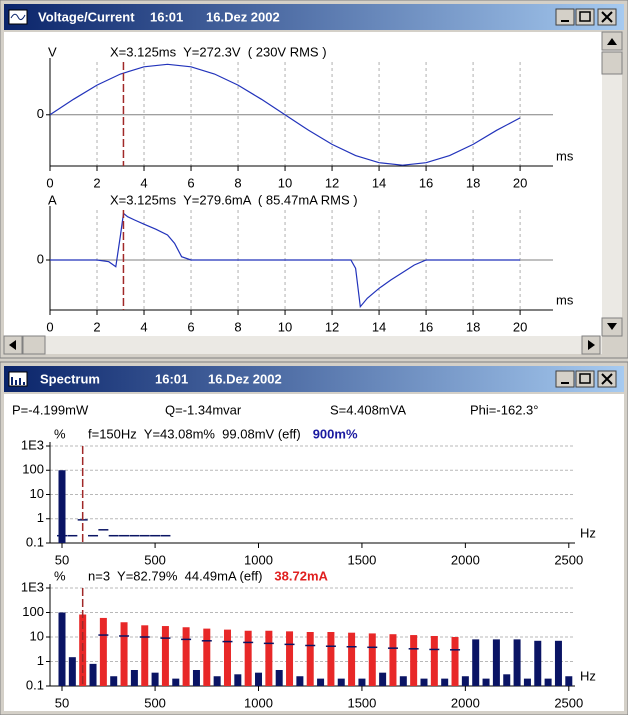 This screenshot has width=628, height=715. I want to click on x-tick-label: 1500, so click(361, 559).